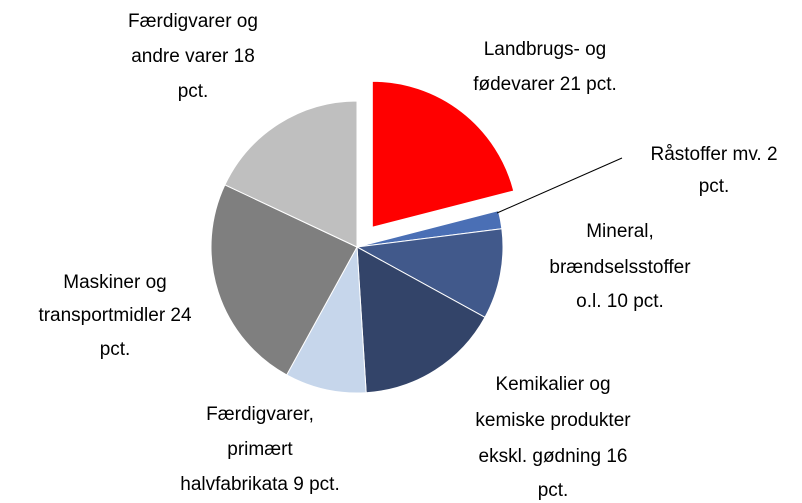  I want to click on slice-label: Råstoffer mv. 2, so click(713, 154).